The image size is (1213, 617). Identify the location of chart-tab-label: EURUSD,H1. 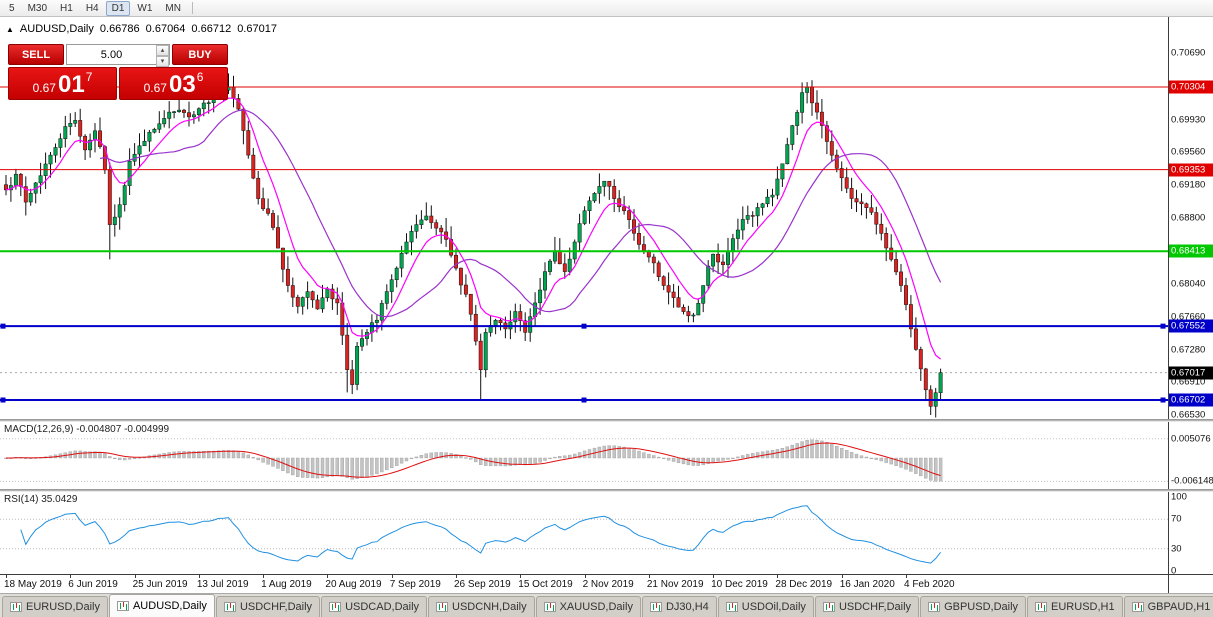
(1083, 607).